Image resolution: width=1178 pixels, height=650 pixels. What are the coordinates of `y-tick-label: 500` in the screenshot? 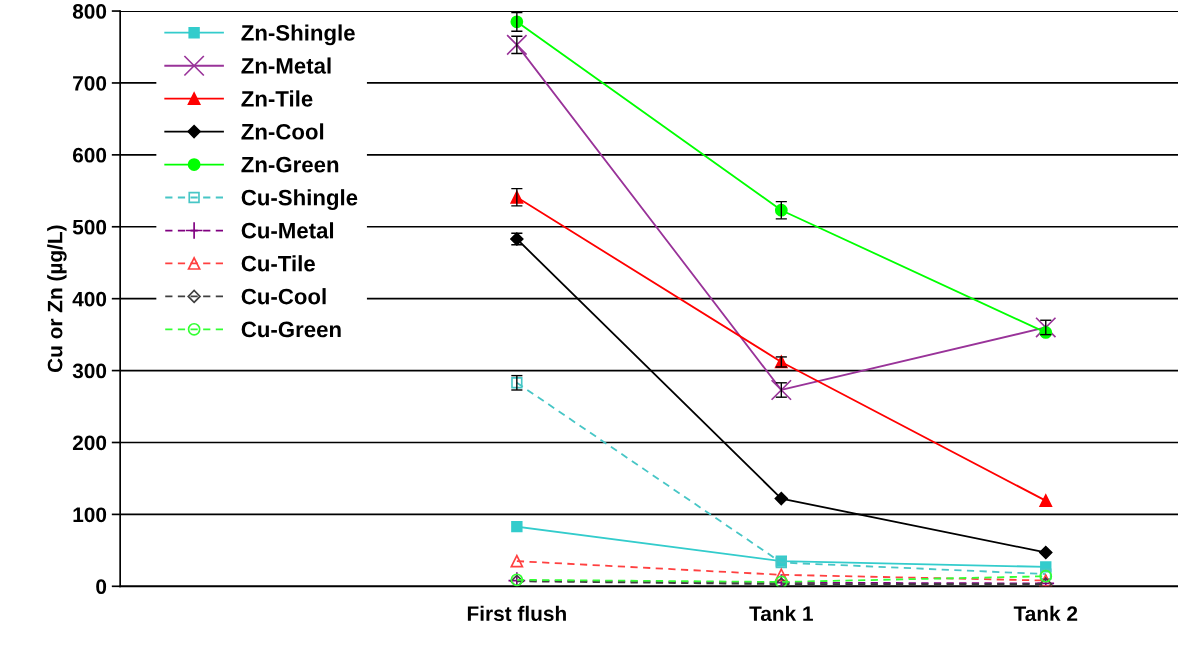 It's located at (89, 227).